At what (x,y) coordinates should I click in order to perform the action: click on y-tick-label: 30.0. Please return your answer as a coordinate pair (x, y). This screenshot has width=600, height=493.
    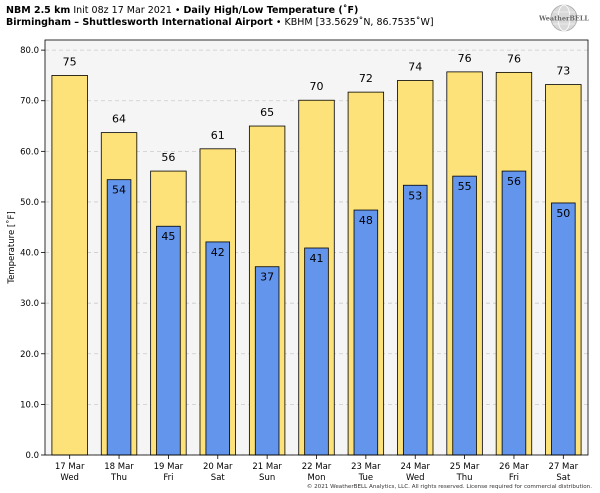
    Looking at the image, I should click on (29, 304).